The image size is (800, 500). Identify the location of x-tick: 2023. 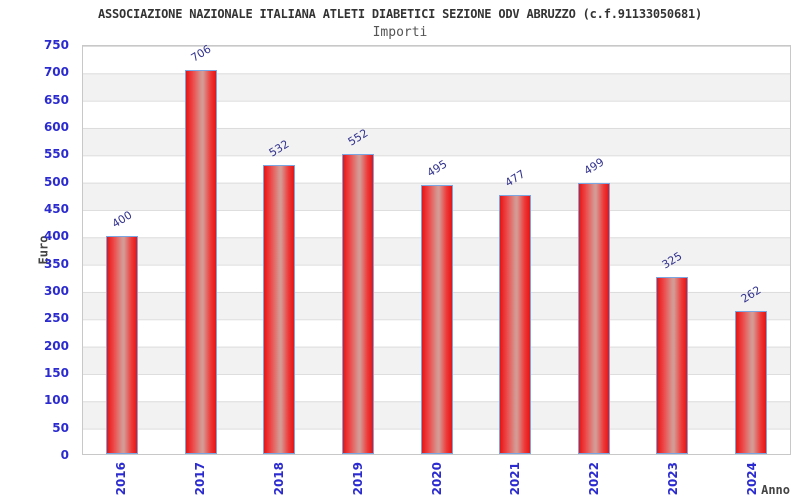
(672, 478).